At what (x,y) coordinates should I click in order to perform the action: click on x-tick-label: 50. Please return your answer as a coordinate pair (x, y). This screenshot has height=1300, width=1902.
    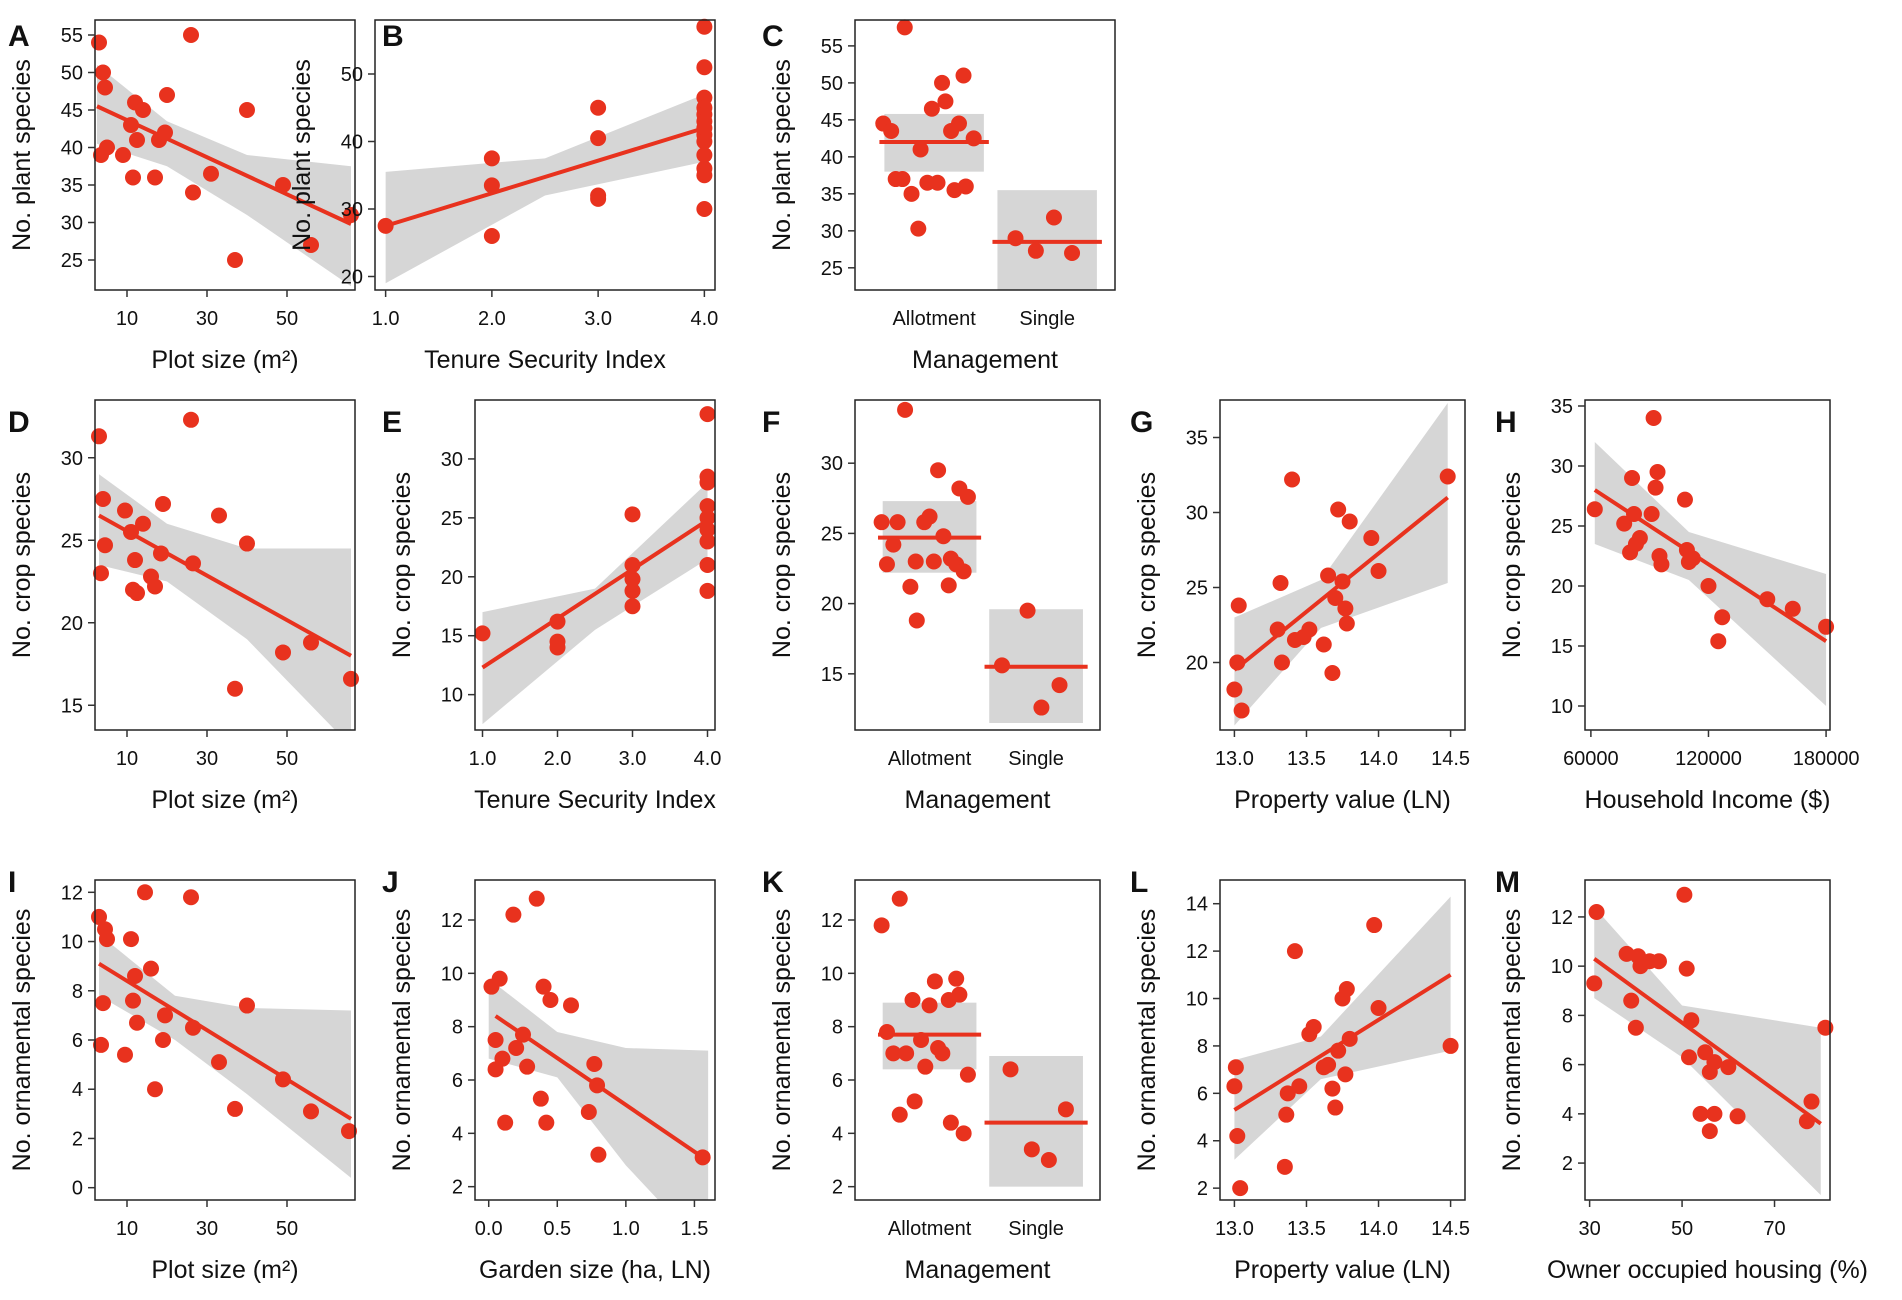
    Looking at the image, I should click on (287, 319).